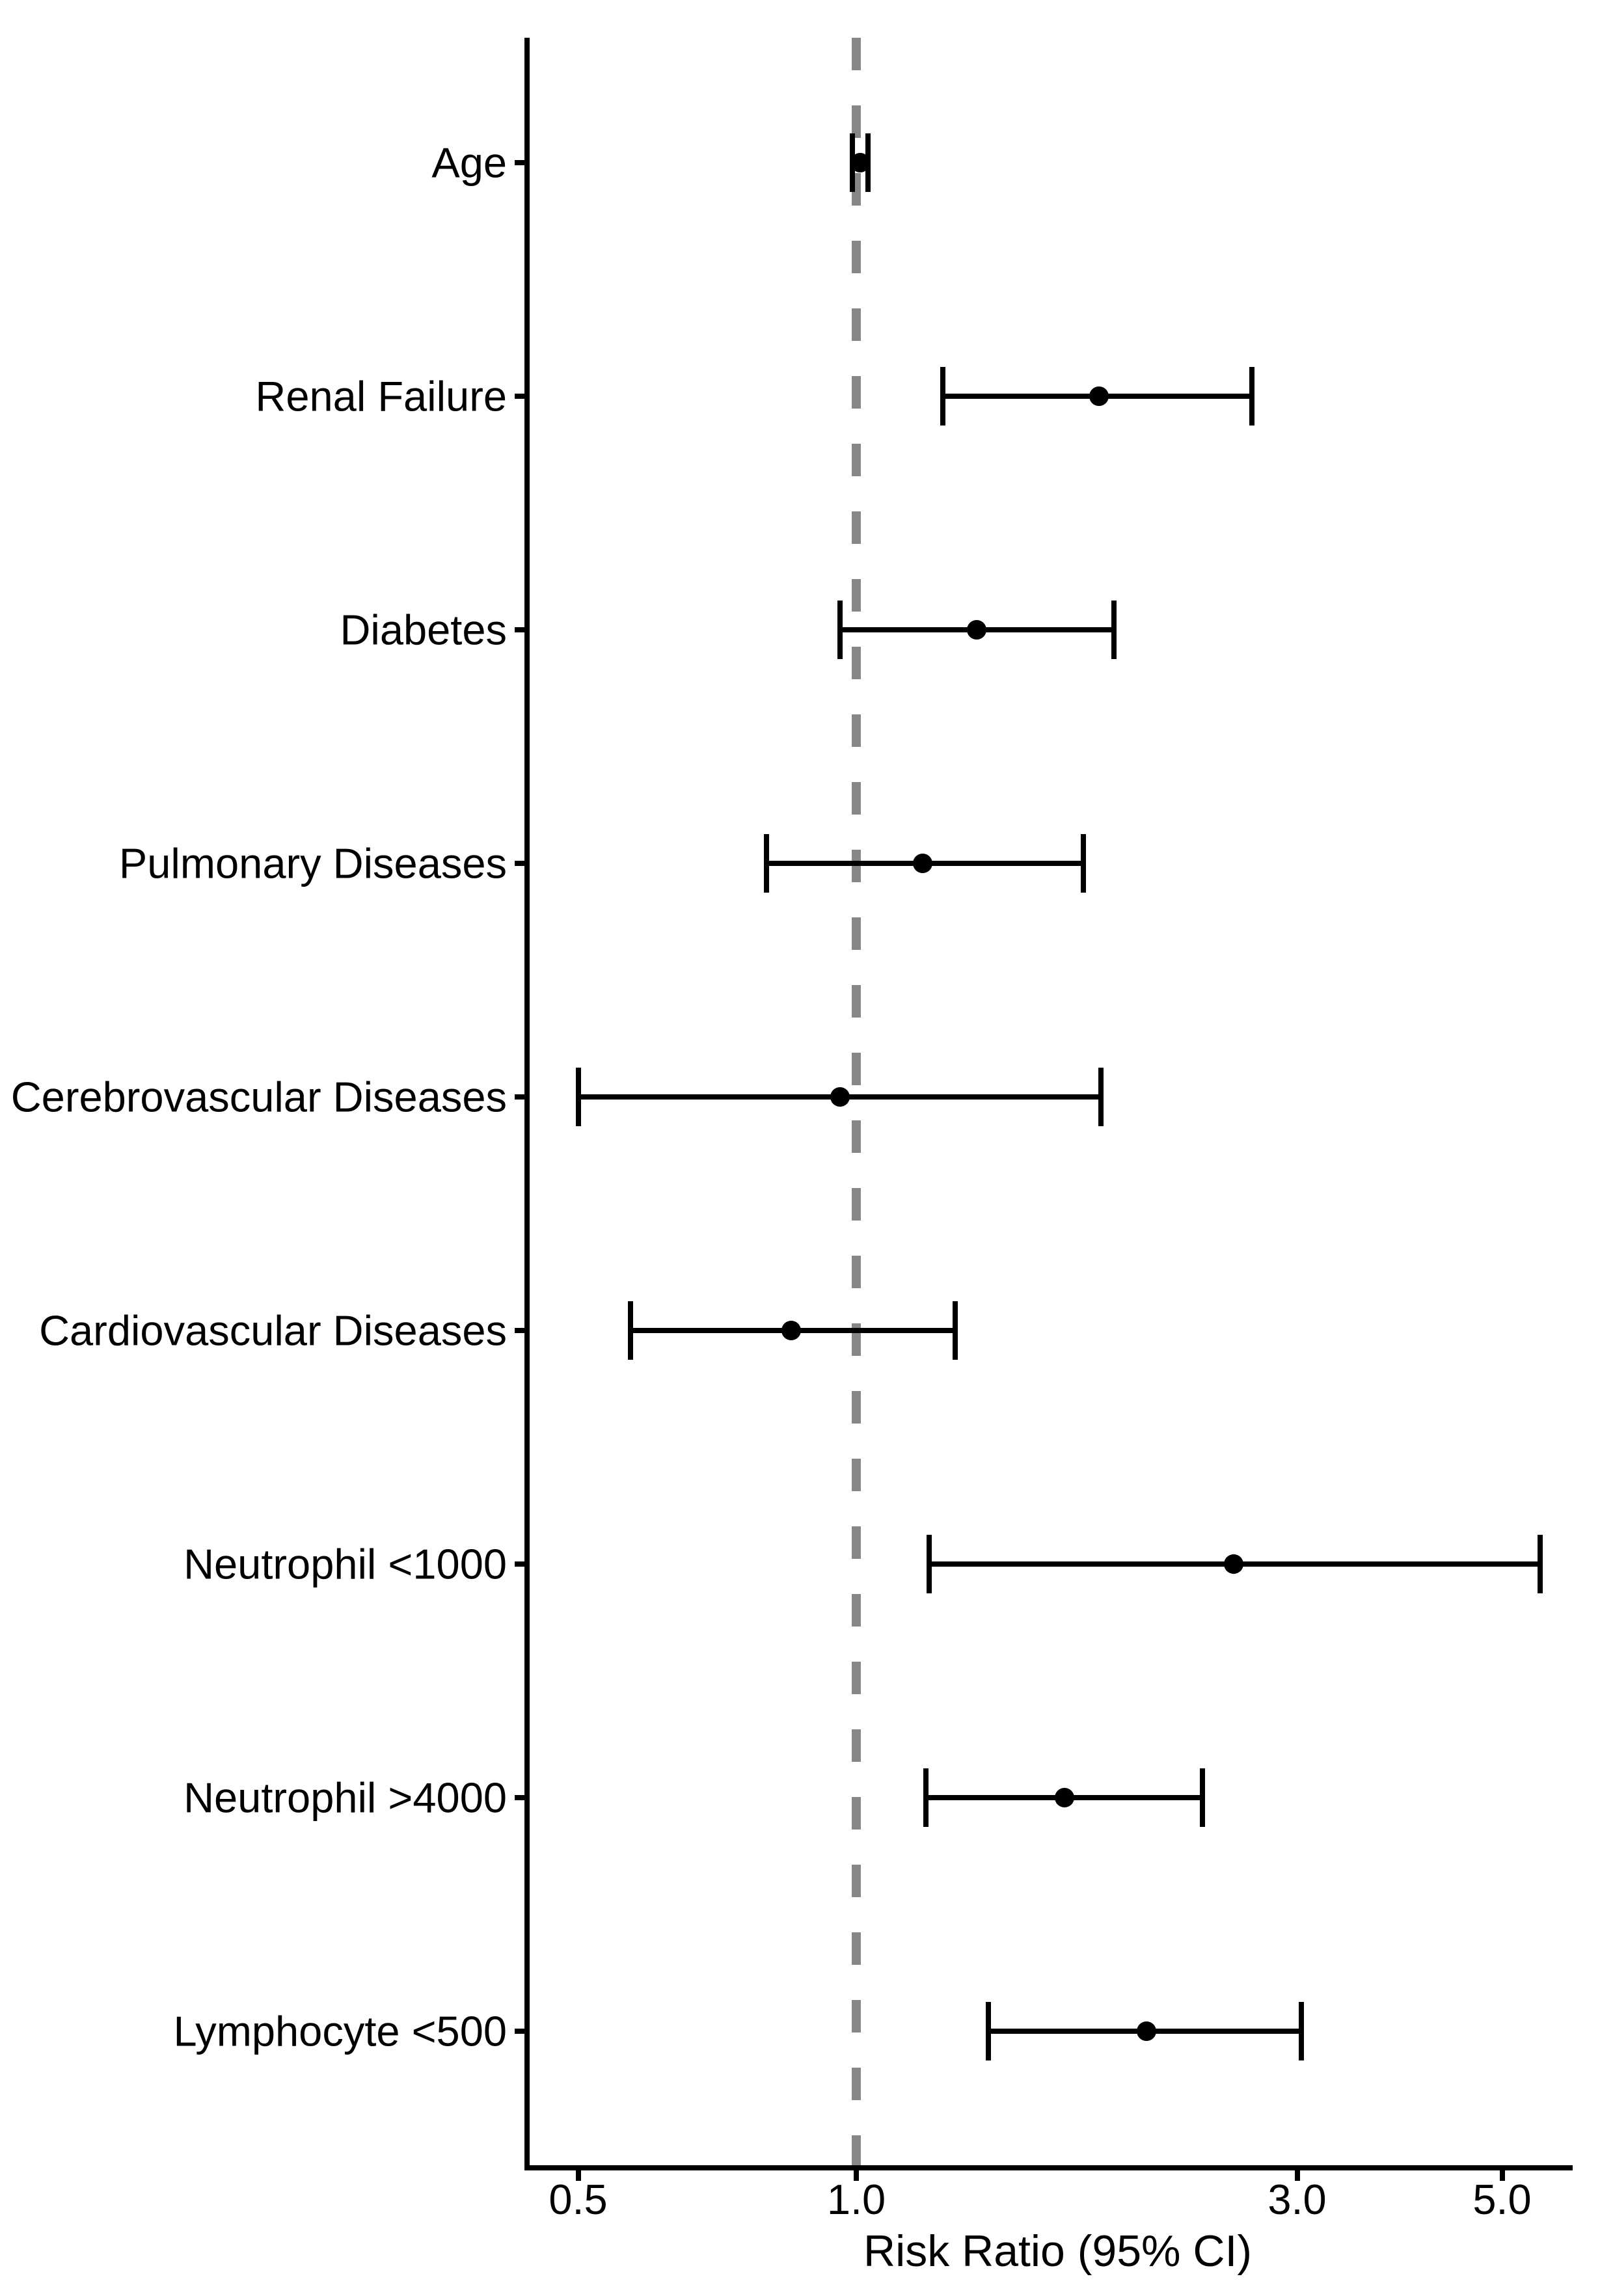 The image size is (1600, 2296). I want to click on category-label: Cerebrovascular Diseases, so click(258, 1097).